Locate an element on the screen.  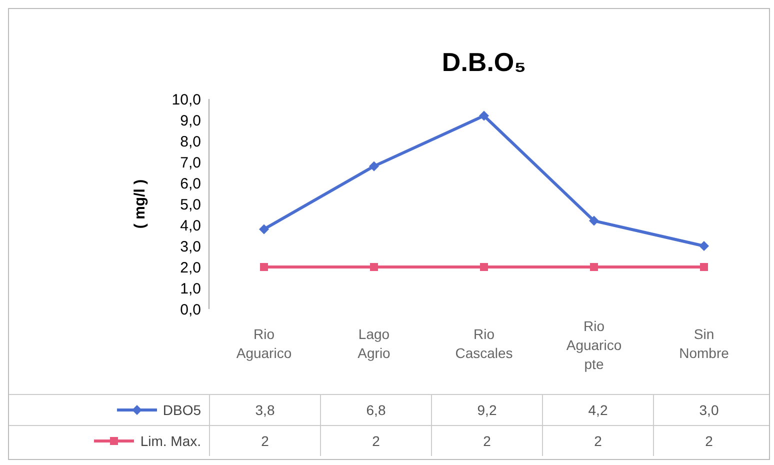
y-axis-title: ( mg/l ) is located at coordinates (139, 204).